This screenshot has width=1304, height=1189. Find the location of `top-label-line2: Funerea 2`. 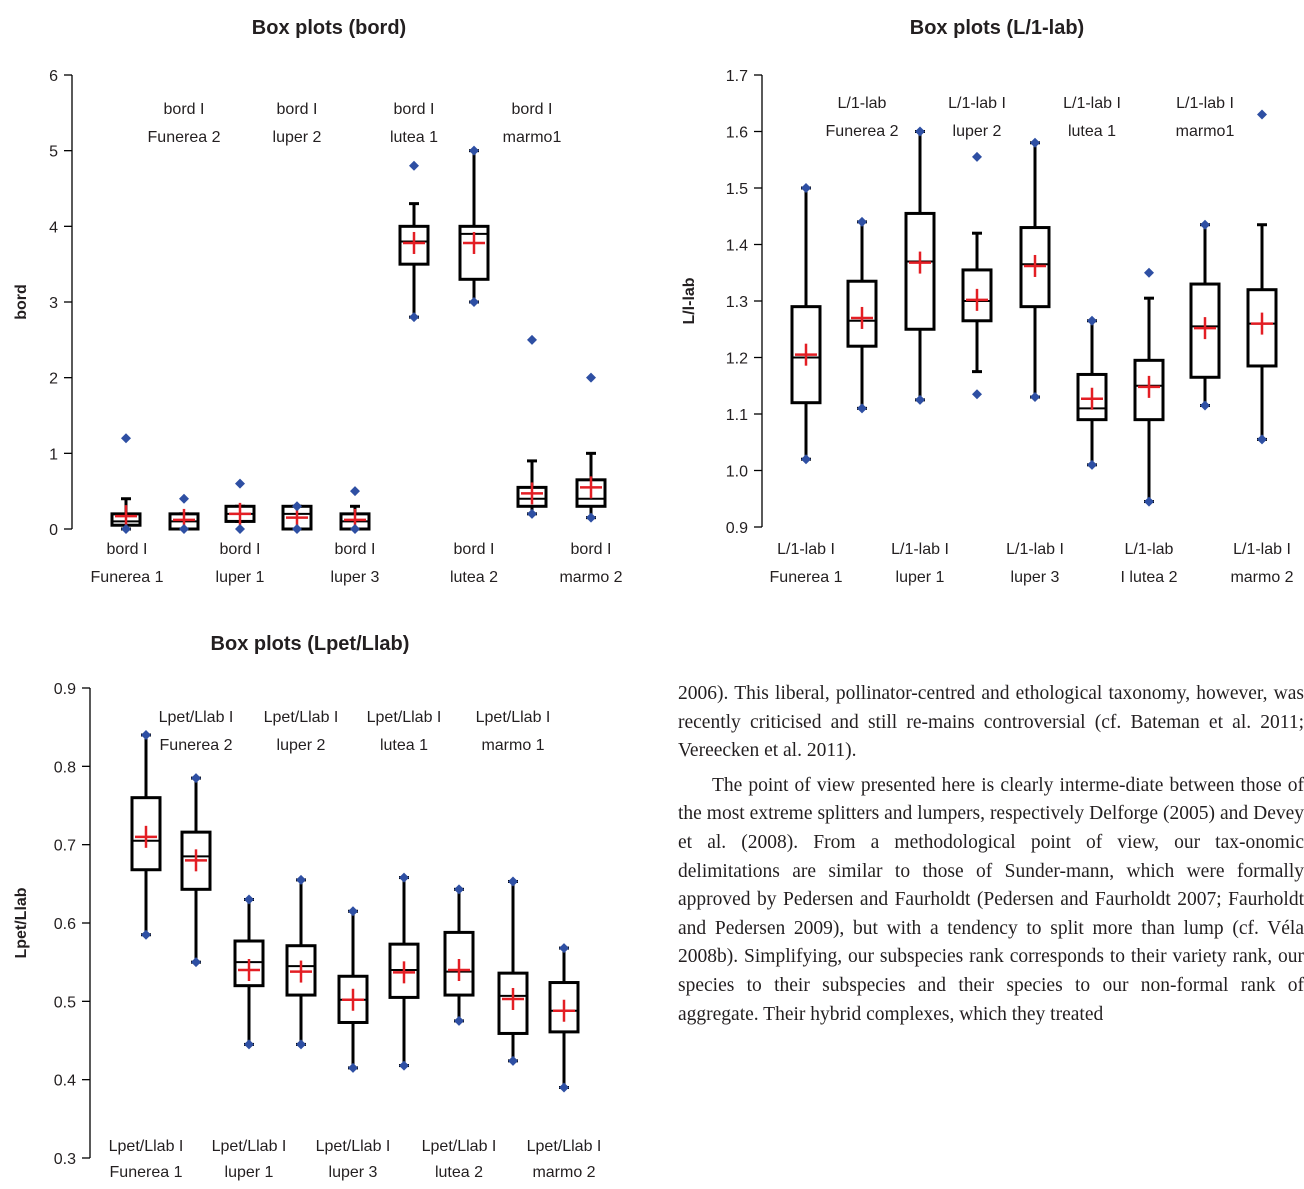

top-label-line2: Funerea 2 is located at coordinates (184, 137).